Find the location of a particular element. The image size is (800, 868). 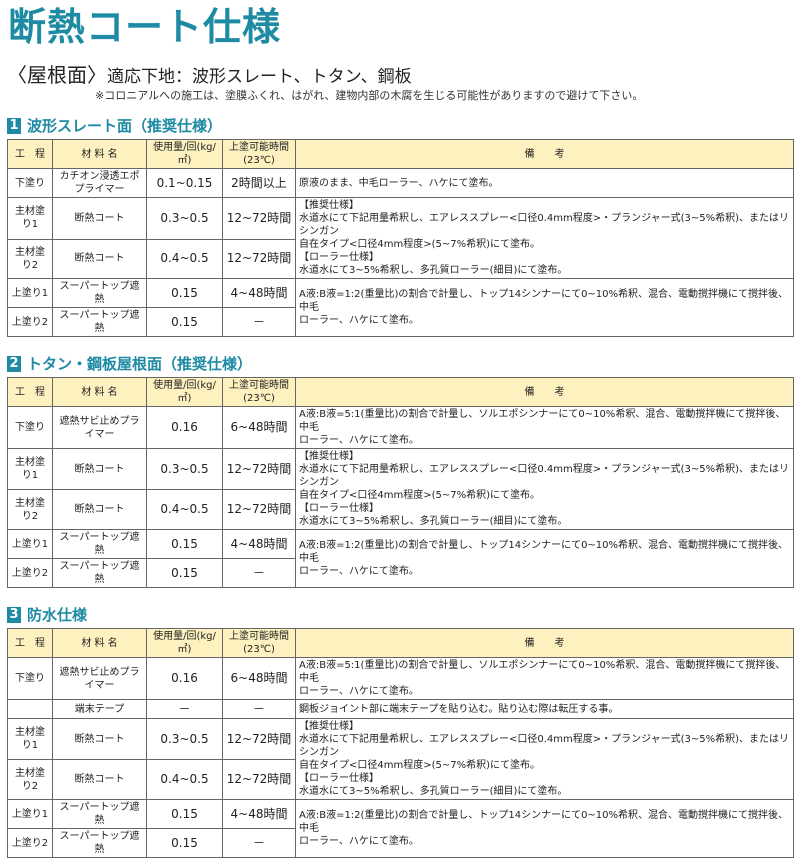

subtitle-text: 適応下地：波形スレート、トタン、鋼板 is located at coordinates (259, 77).